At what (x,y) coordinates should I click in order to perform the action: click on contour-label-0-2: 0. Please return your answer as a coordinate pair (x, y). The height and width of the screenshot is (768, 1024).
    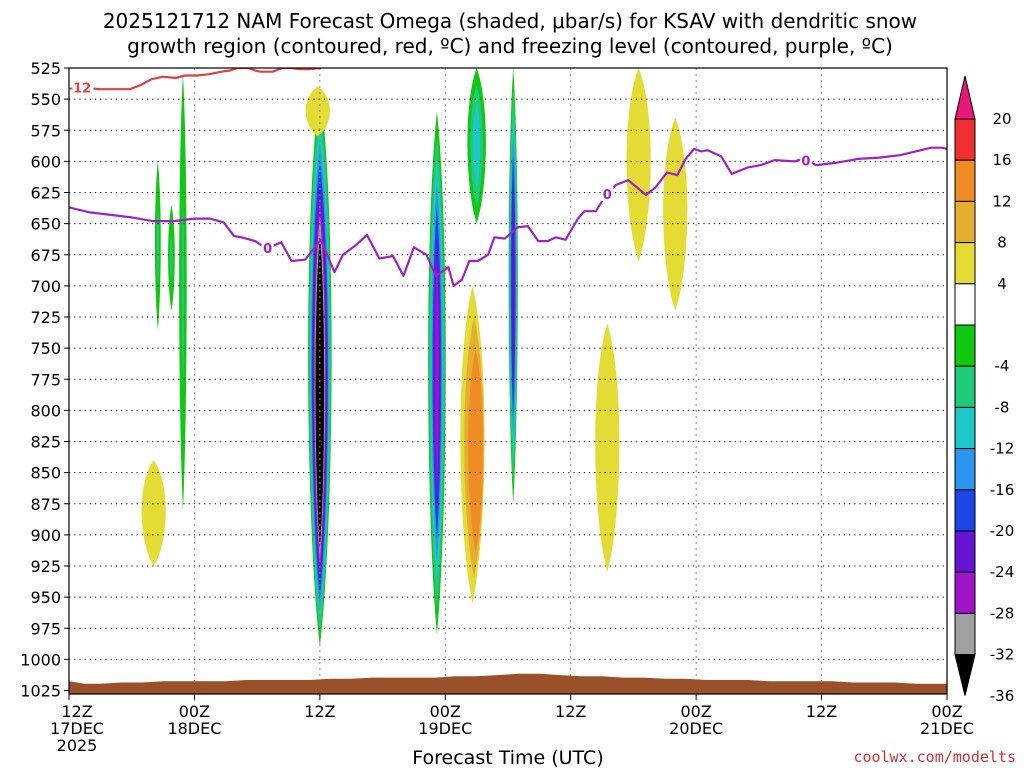
    Looking at the image, I should click on (805, 161).